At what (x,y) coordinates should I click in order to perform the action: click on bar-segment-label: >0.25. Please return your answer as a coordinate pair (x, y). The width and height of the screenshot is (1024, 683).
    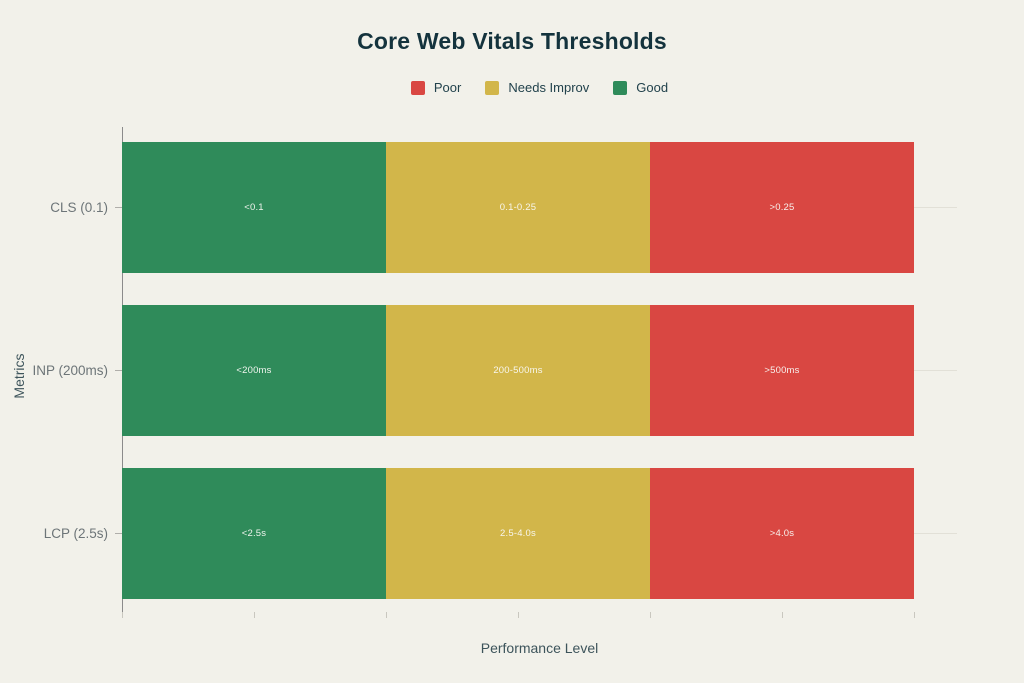
    Looking at the image, I should click on (782, 207).